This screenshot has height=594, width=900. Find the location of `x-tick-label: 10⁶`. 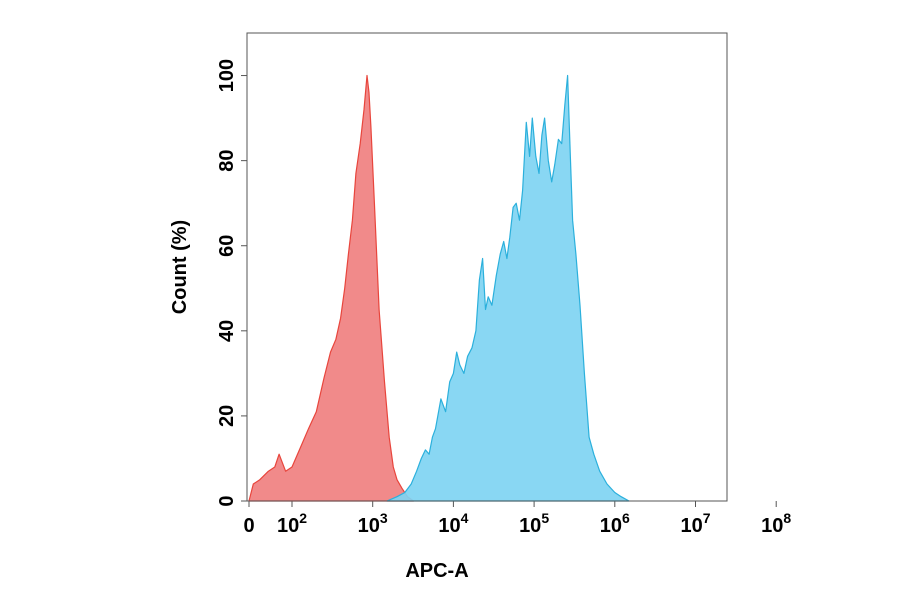

x-tick-label: 10⁶ is located at coordinates (615, 523).